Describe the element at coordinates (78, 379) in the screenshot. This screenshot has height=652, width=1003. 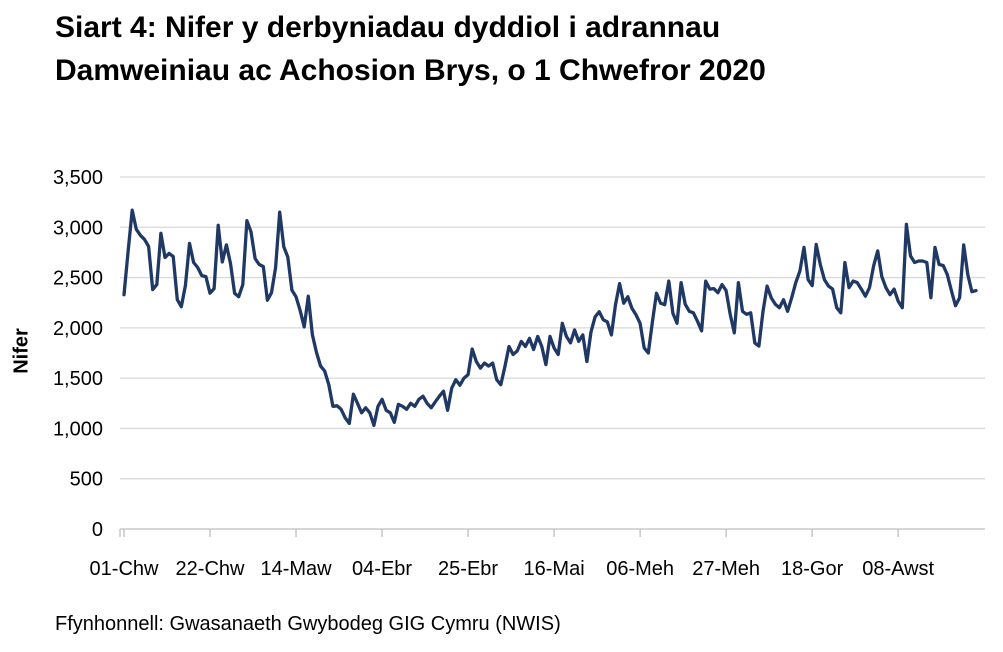
I see `y-tick-label: 1,500` at that location.